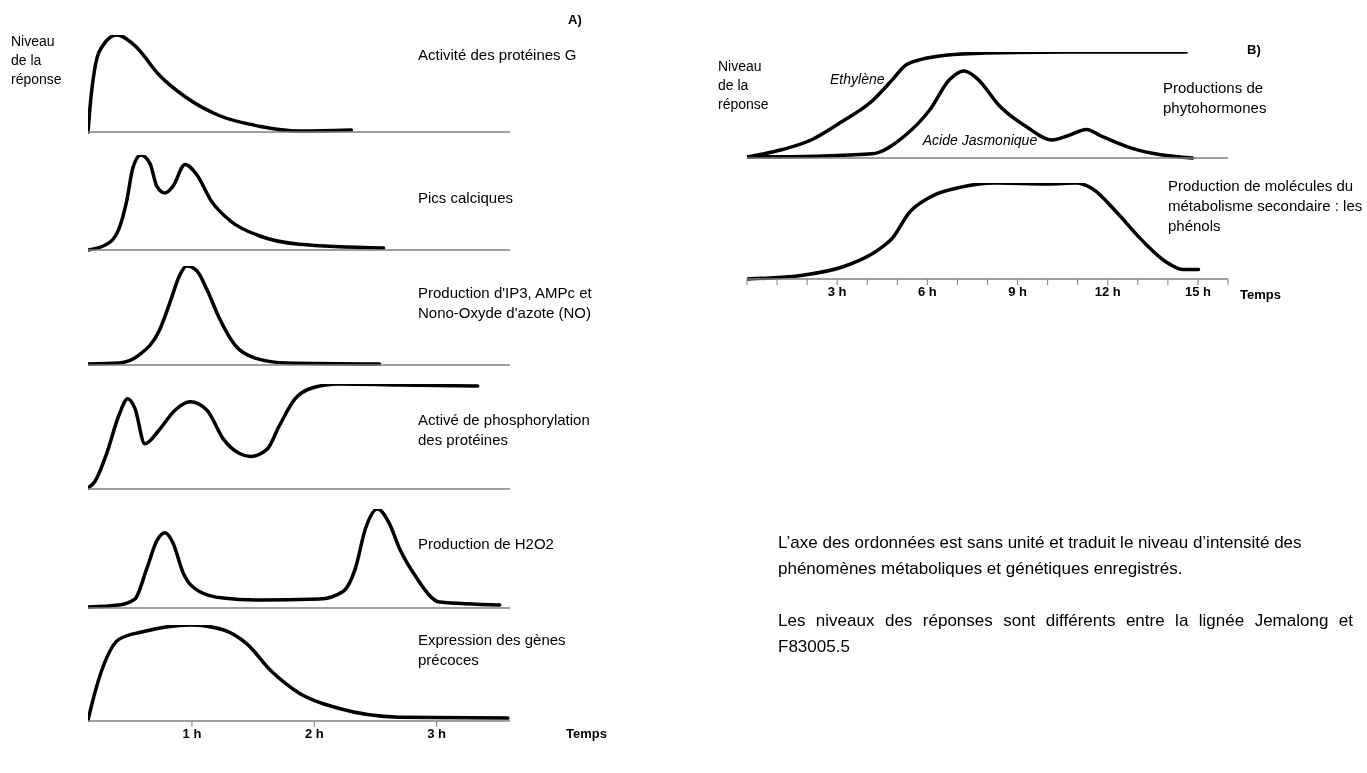 The image size is (1367, 773). What do you see at coordinates (314, 734) in the screenshot?
I see `x-tick-label: 2 h` at bounding box center [314, 734].